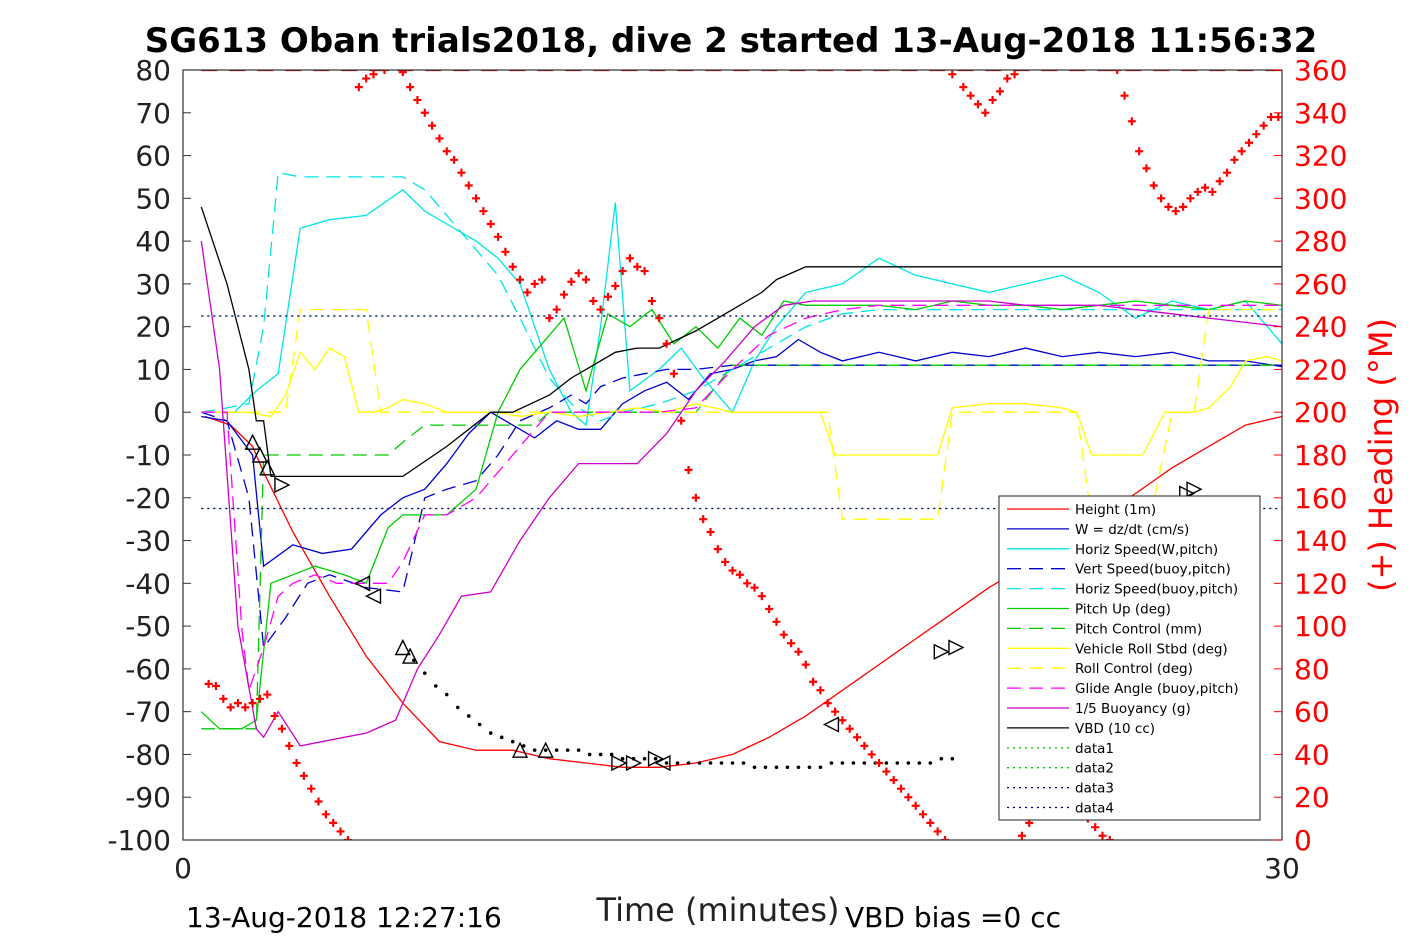 This screenshot has height=945, width=1417. I want to click on legend-item: Vert Speed(buoy,pitch), so click(1119, 570).